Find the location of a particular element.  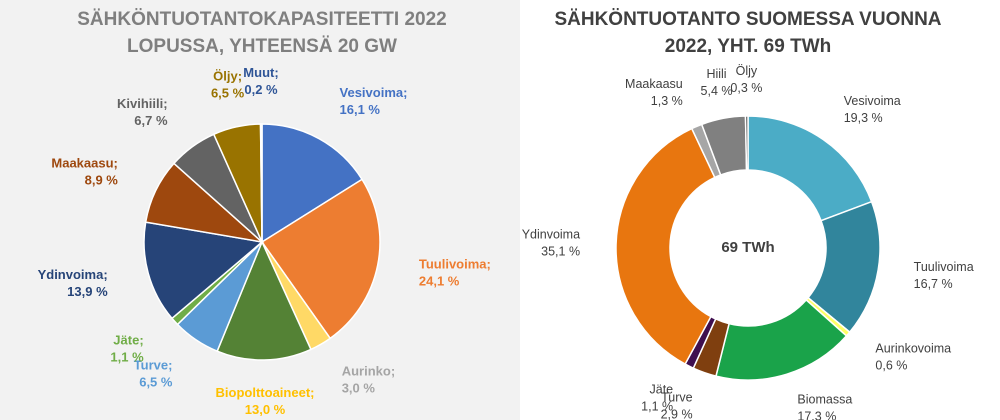

category-label: Vesivoima; is located at coordinates (374, 92).